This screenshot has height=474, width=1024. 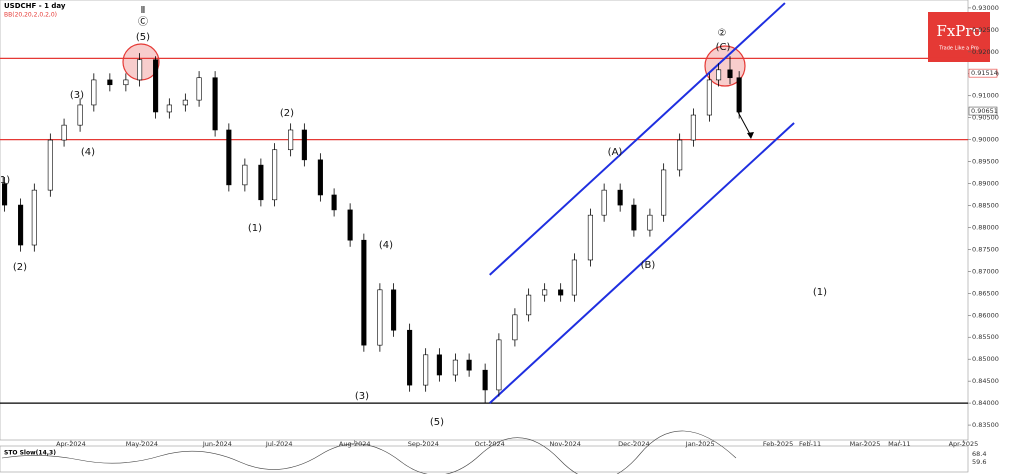 I want to click on x-tick-label: Apr-2024, so click(x=71, y=444).